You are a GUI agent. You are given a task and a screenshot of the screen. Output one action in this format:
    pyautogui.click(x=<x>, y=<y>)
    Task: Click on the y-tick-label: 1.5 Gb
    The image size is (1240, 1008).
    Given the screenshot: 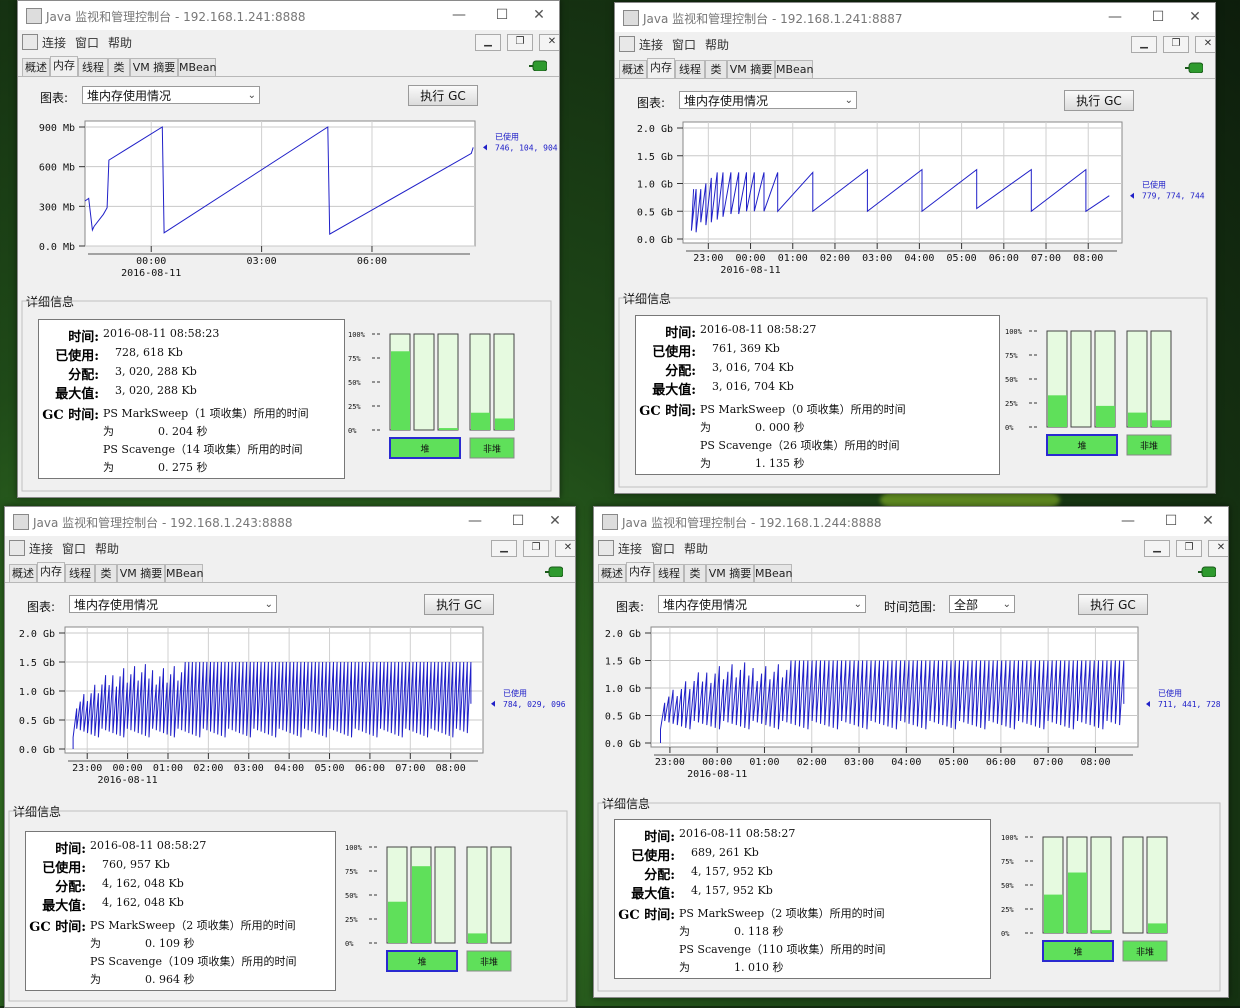 What is the action you would take?
    pyautogui.click(x=655, y=157)
    